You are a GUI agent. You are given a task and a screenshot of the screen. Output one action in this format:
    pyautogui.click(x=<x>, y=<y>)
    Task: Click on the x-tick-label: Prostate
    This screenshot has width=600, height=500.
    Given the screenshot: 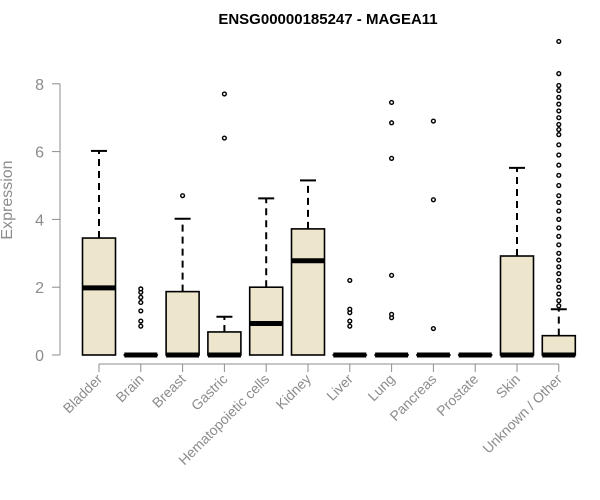 What is the action you would take?
    pyautogui.click(x=457, y=395)
    